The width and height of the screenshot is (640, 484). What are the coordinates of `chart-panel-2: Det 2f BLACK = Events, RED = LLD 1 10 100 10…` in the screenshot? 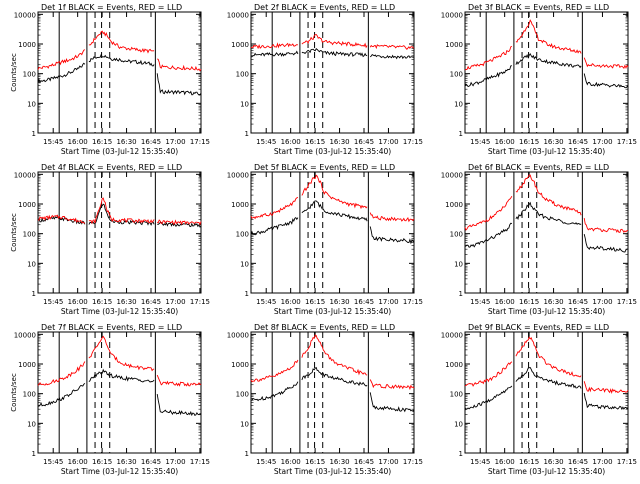 It's located at (325, 79).